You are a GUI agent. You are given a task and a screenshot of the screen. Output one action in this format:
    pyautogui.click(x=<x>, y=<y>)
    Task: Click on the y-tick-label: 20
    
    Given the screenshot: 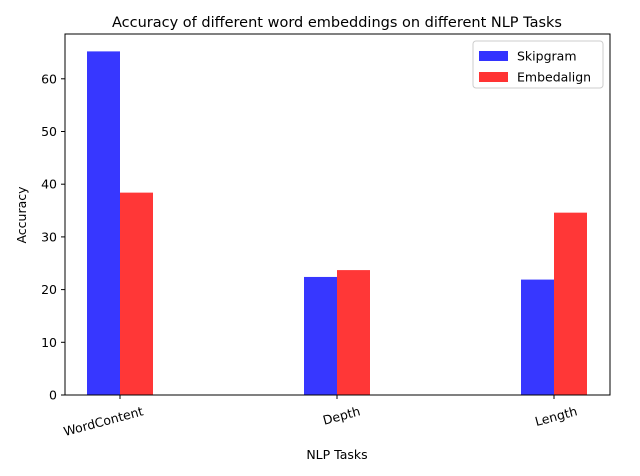 What is the action you would take?
    pyautogui.click(x=49, y=289)
    